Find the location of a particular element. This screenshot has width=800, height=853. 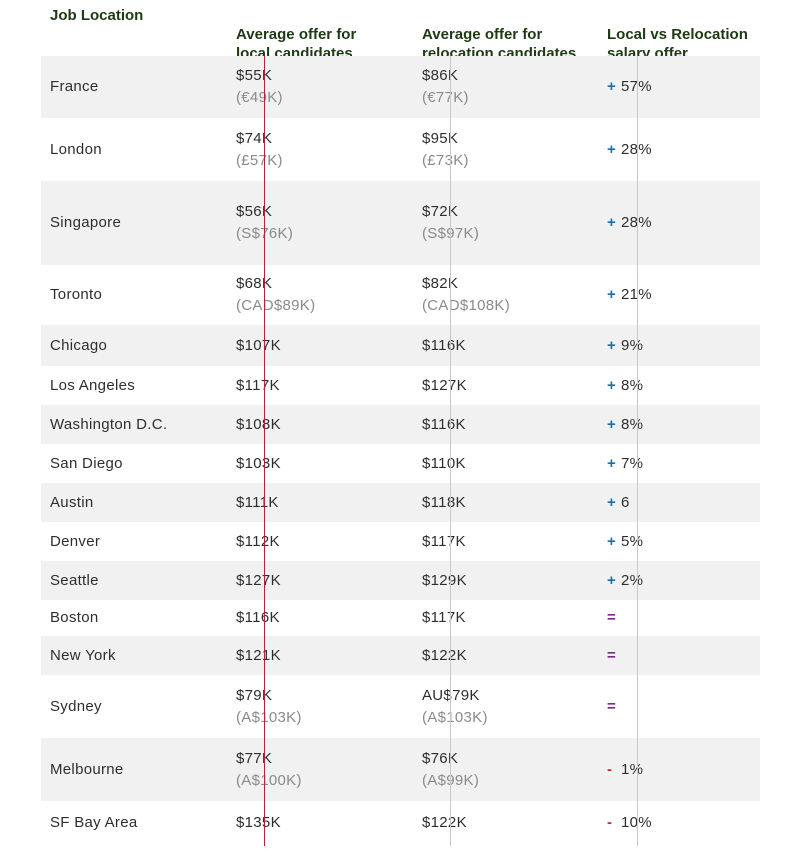

comparison-cell: +21% is located at coordinates (629, 295).